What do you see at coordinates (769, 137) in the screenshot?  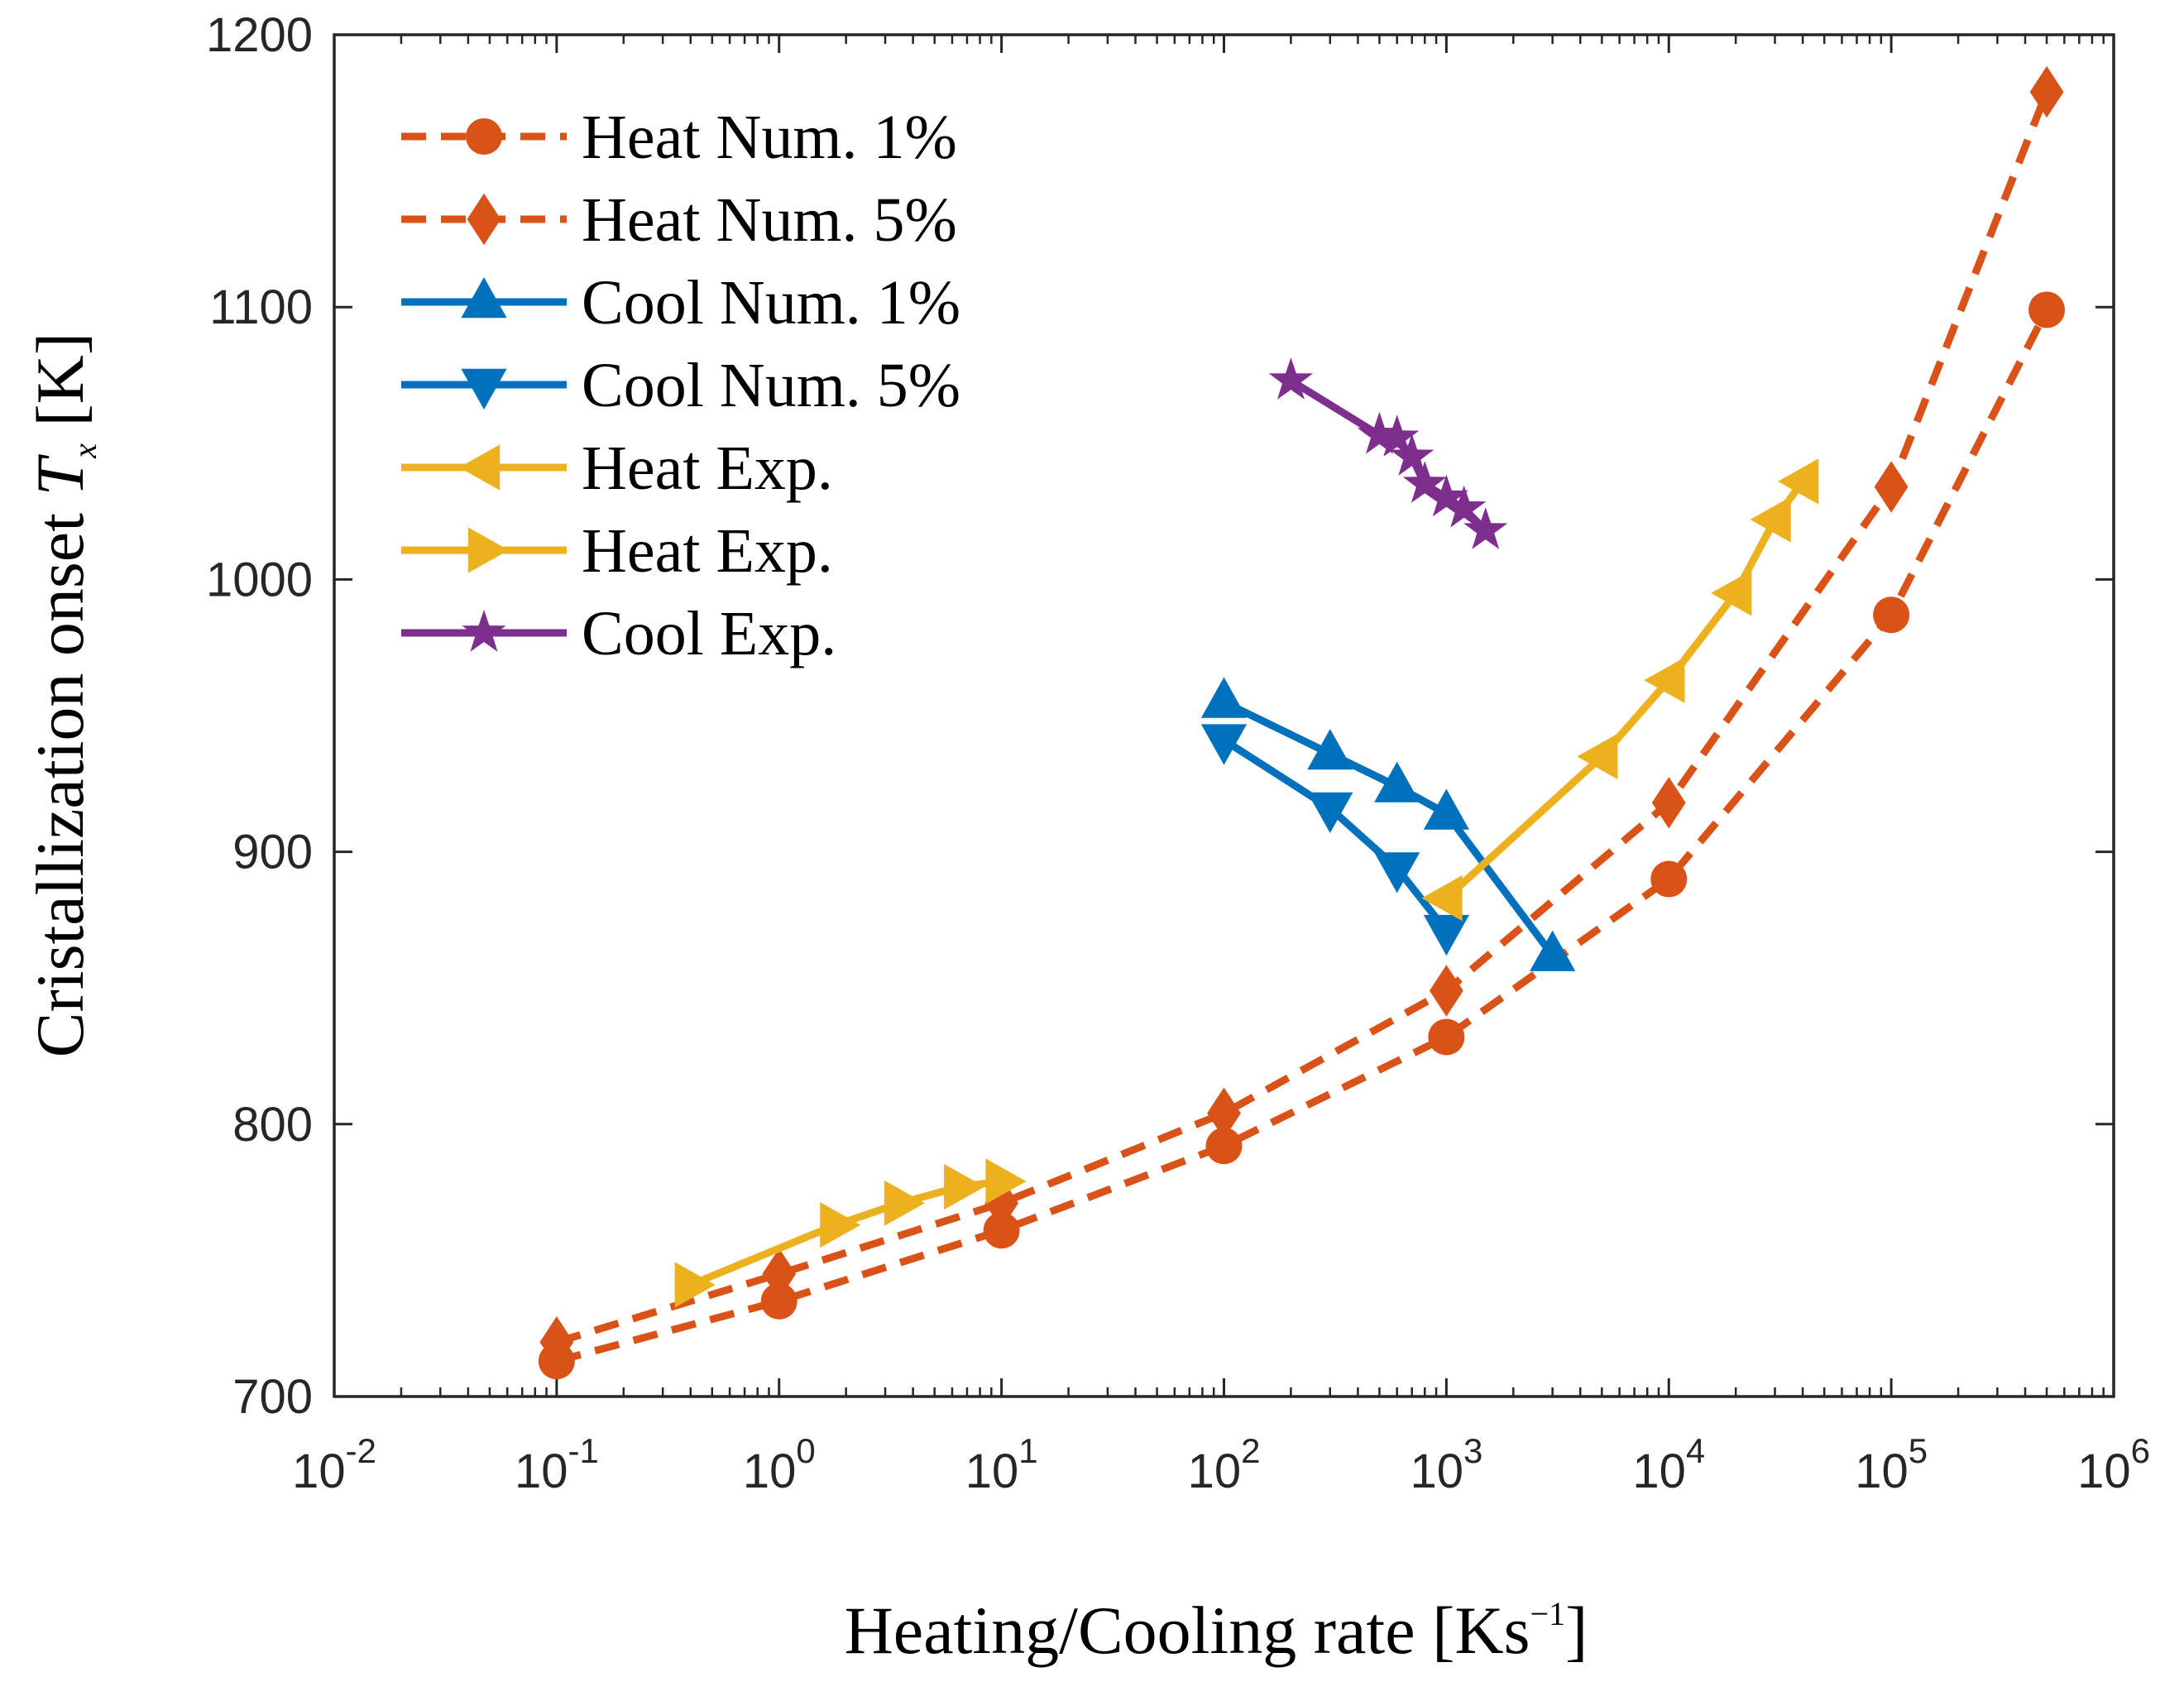 I see `legend-label: Heat Num. 1%` at bounding box center [769, 137].